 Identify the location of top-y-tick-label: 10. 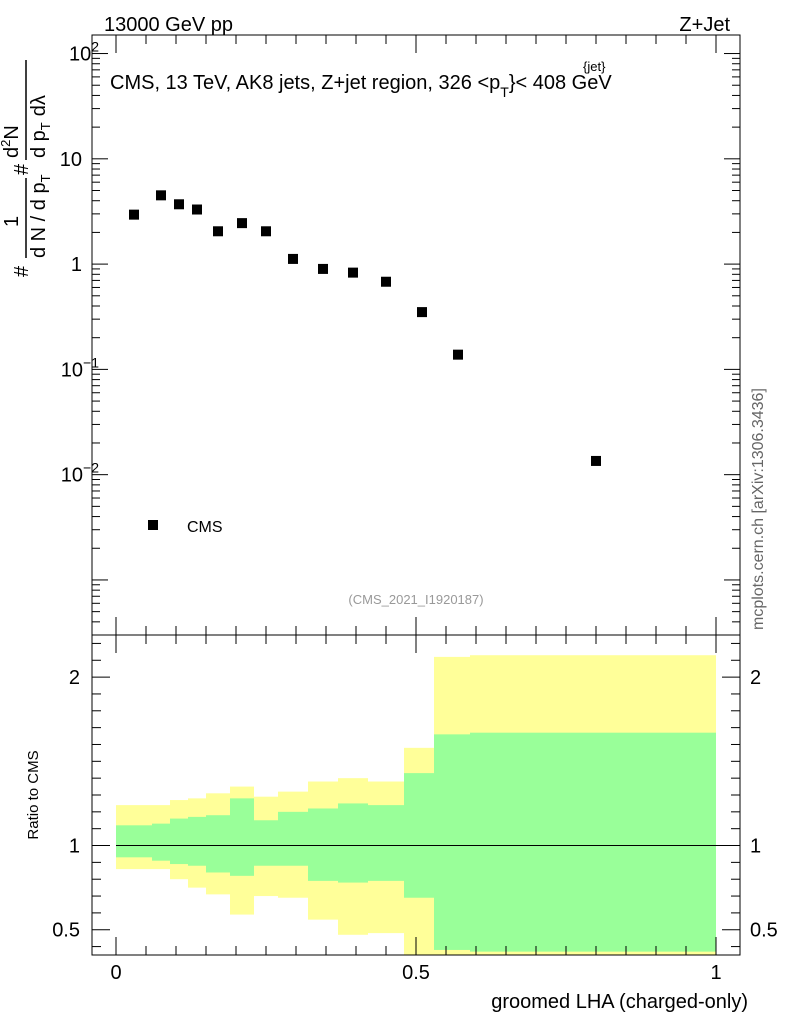
(71, 160).